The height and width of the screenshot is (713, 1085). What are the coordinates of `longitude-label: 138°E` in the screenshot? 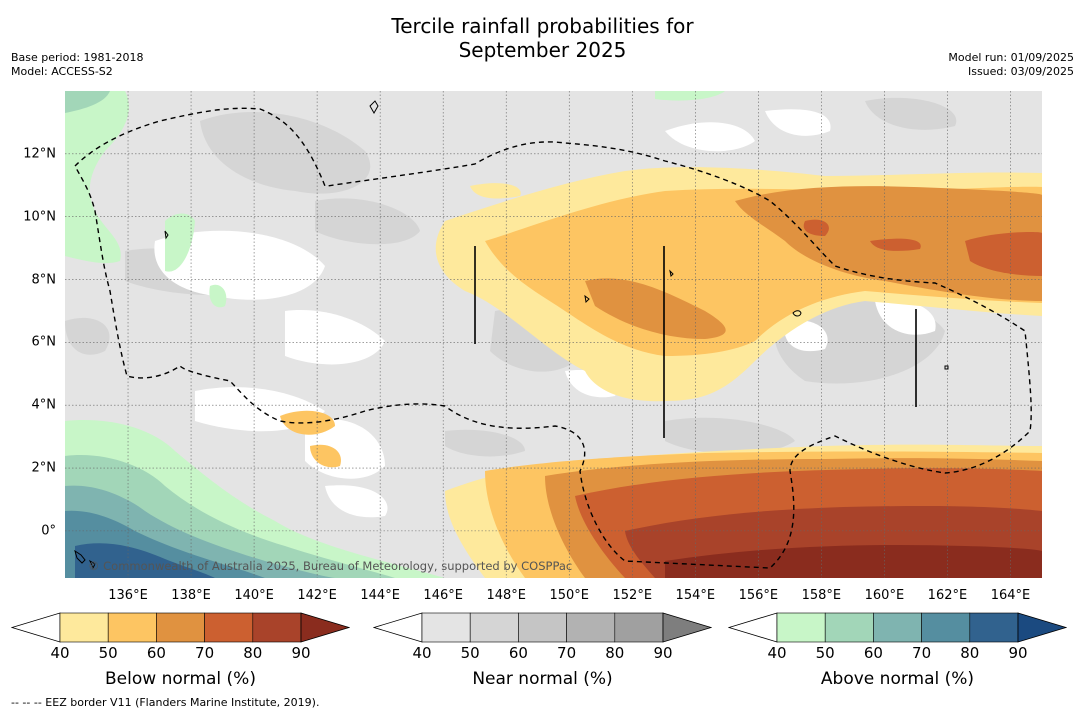 It's located at (191, 595).